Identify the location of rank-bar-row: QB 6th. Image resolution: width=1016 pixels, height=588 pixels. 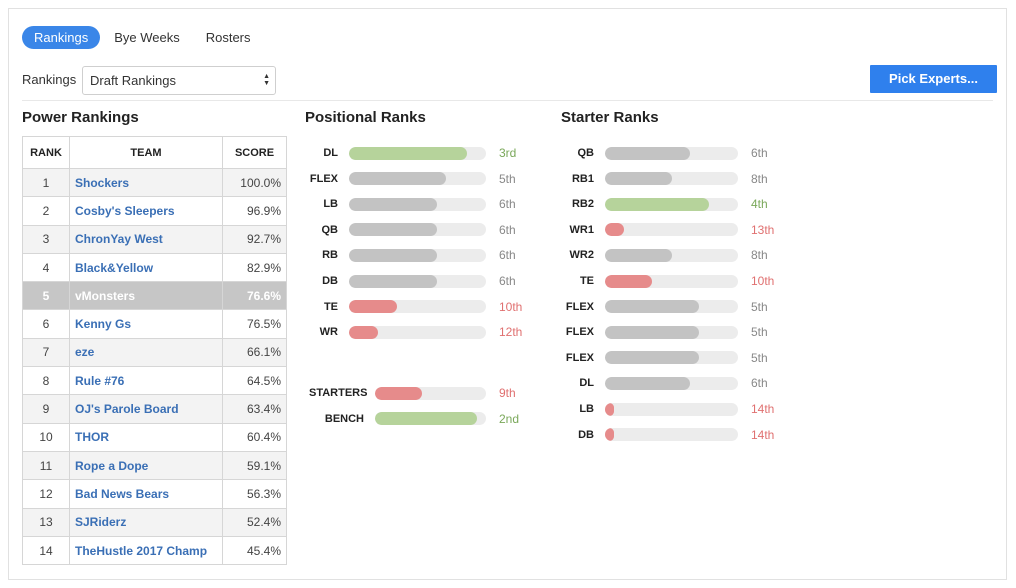
(412, 230).